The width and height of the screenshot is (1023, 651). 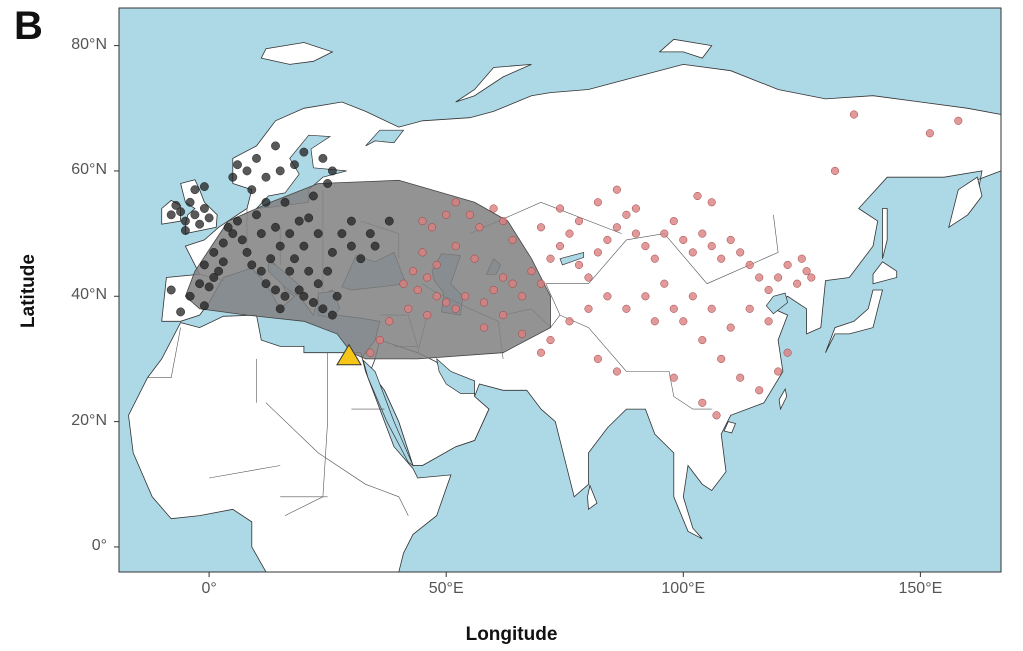 What do you see at coordinates (885, 233) in the screenshot?
I see `land-sakhalin` at bounding box center [885, 233].